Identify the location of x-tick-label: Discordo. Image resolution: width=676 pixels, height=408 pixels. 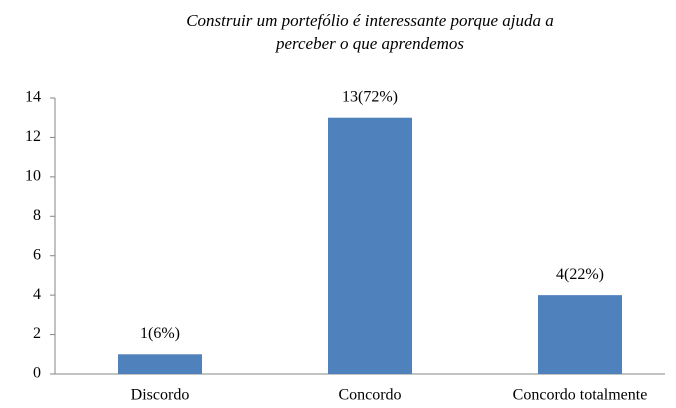
(160, 395).